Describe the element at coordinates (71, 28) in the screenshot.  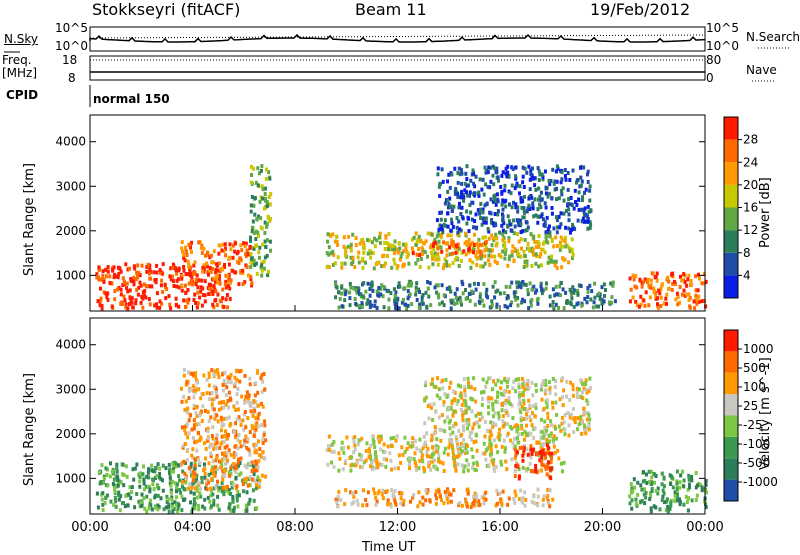
I see `nsky-tick-high: 10^5` at that location.